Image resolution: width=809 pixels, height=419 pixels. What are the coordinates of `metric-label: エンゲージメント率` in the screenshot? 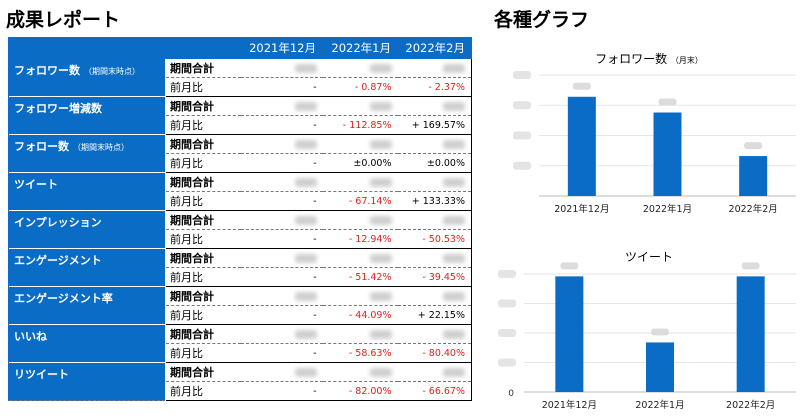 It's located at (87, 305).